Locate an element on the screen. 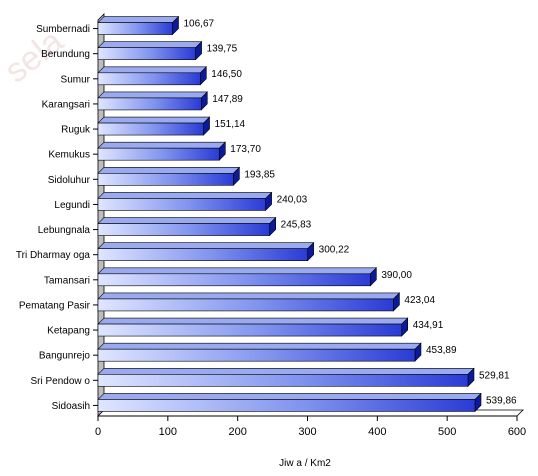  bar-value-label: 146,50 is located at coordinates (226, 74).